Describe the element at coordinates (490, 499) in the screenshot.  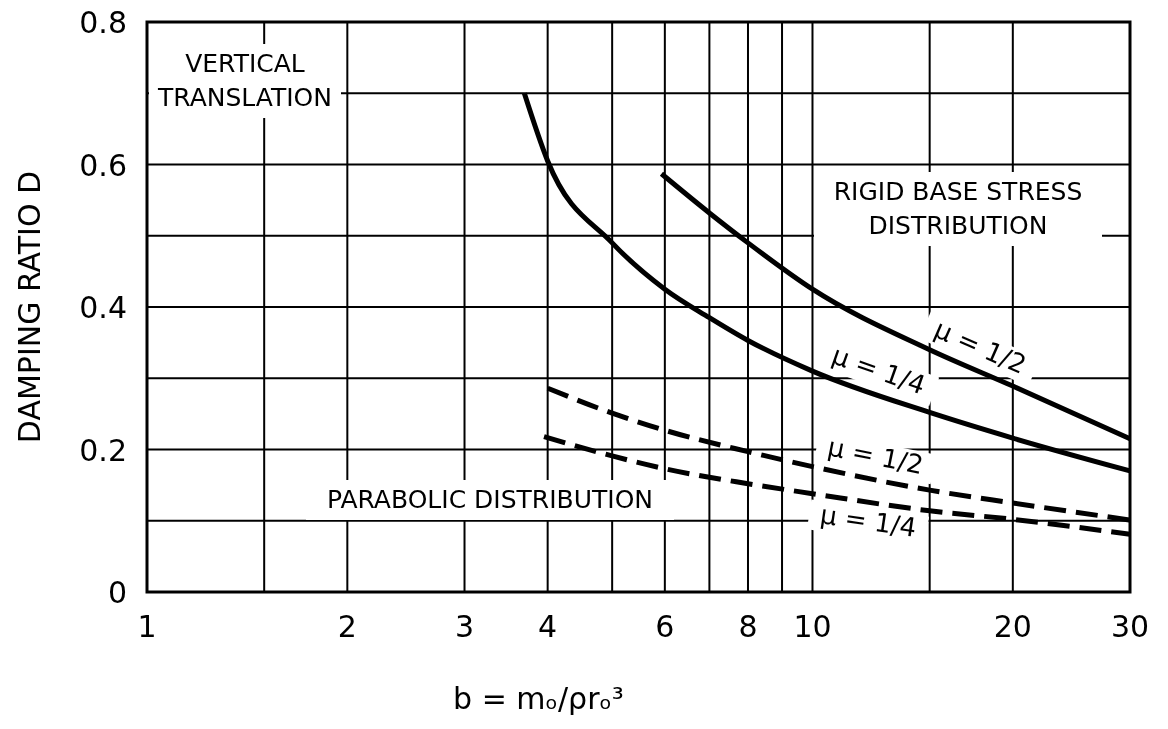
I see `annotation: PARABOLIC DISTRIBUTION` at that location.